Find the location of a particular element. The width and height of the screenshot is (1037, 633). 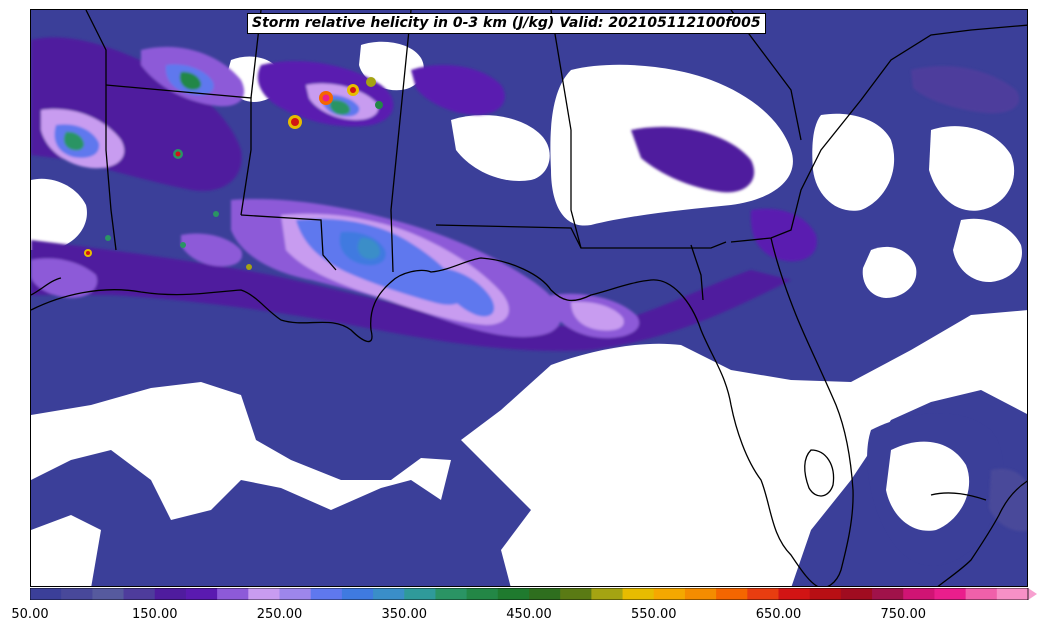

colorbar is located at coordinates (533, 594).